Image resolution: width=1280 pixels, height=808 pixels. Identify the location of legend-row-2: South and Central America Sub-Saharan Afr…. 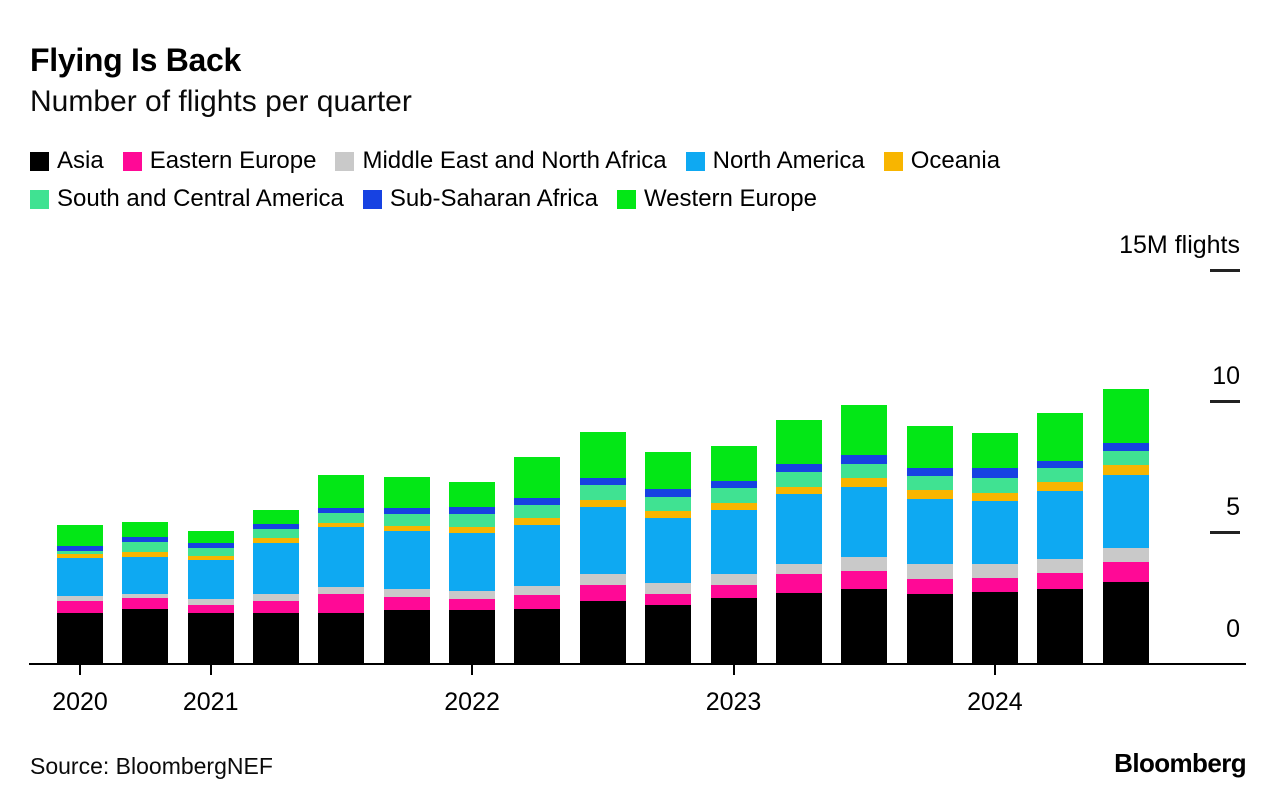
(423, 199).